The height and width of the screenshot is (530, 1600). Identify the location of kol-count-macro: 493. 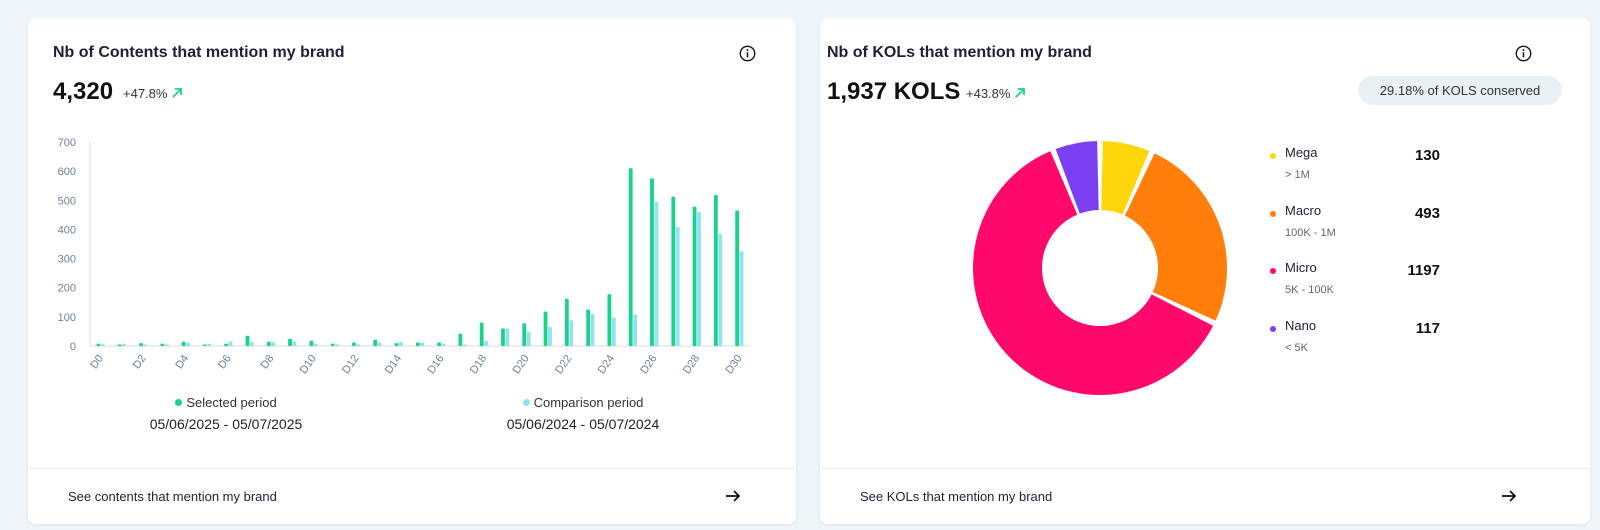
(1427, 213).